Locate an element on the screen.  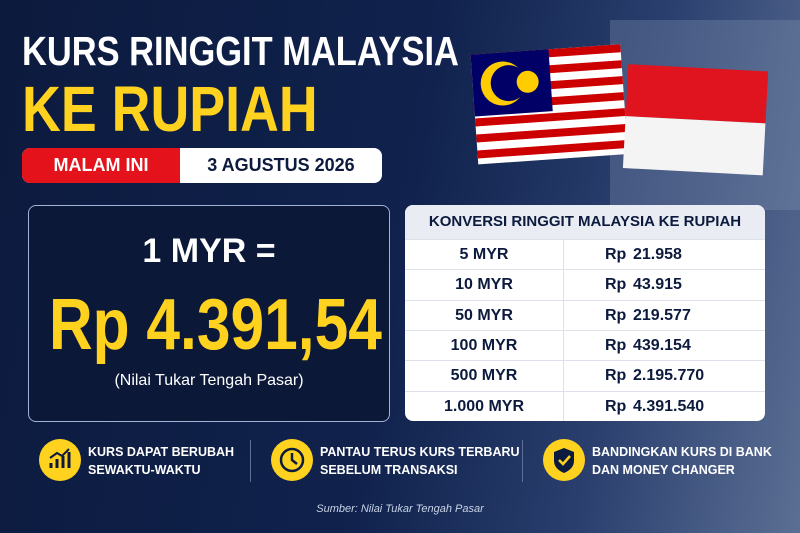
table-row: 10 MYR Rp 43.915 is located at coordinates (585, 285).